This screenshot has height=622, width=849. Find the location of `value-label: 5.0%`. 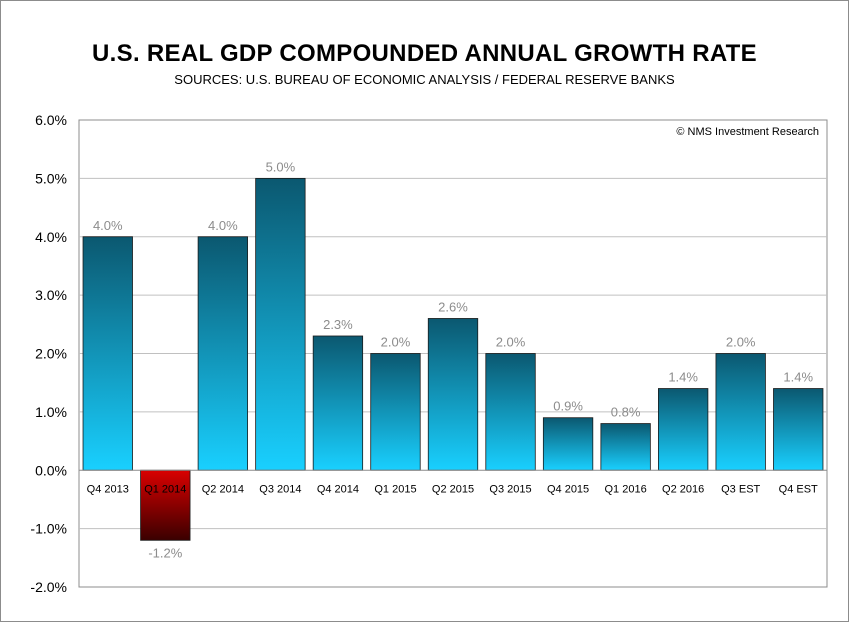

value-label: 5.0% is located at coordinates (281, 166).